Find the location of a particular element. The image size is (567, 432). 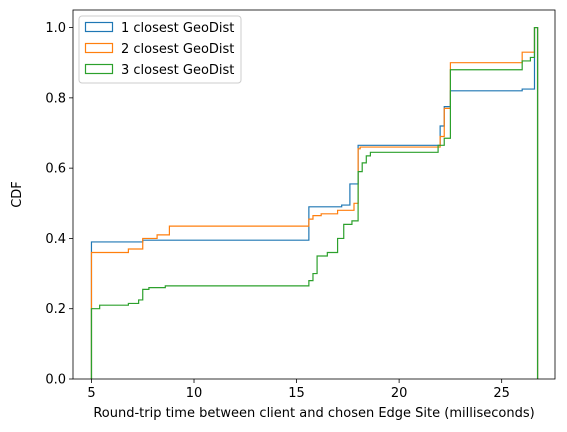

y-tick-label: 0.4 is located at coordinates (55, 239).